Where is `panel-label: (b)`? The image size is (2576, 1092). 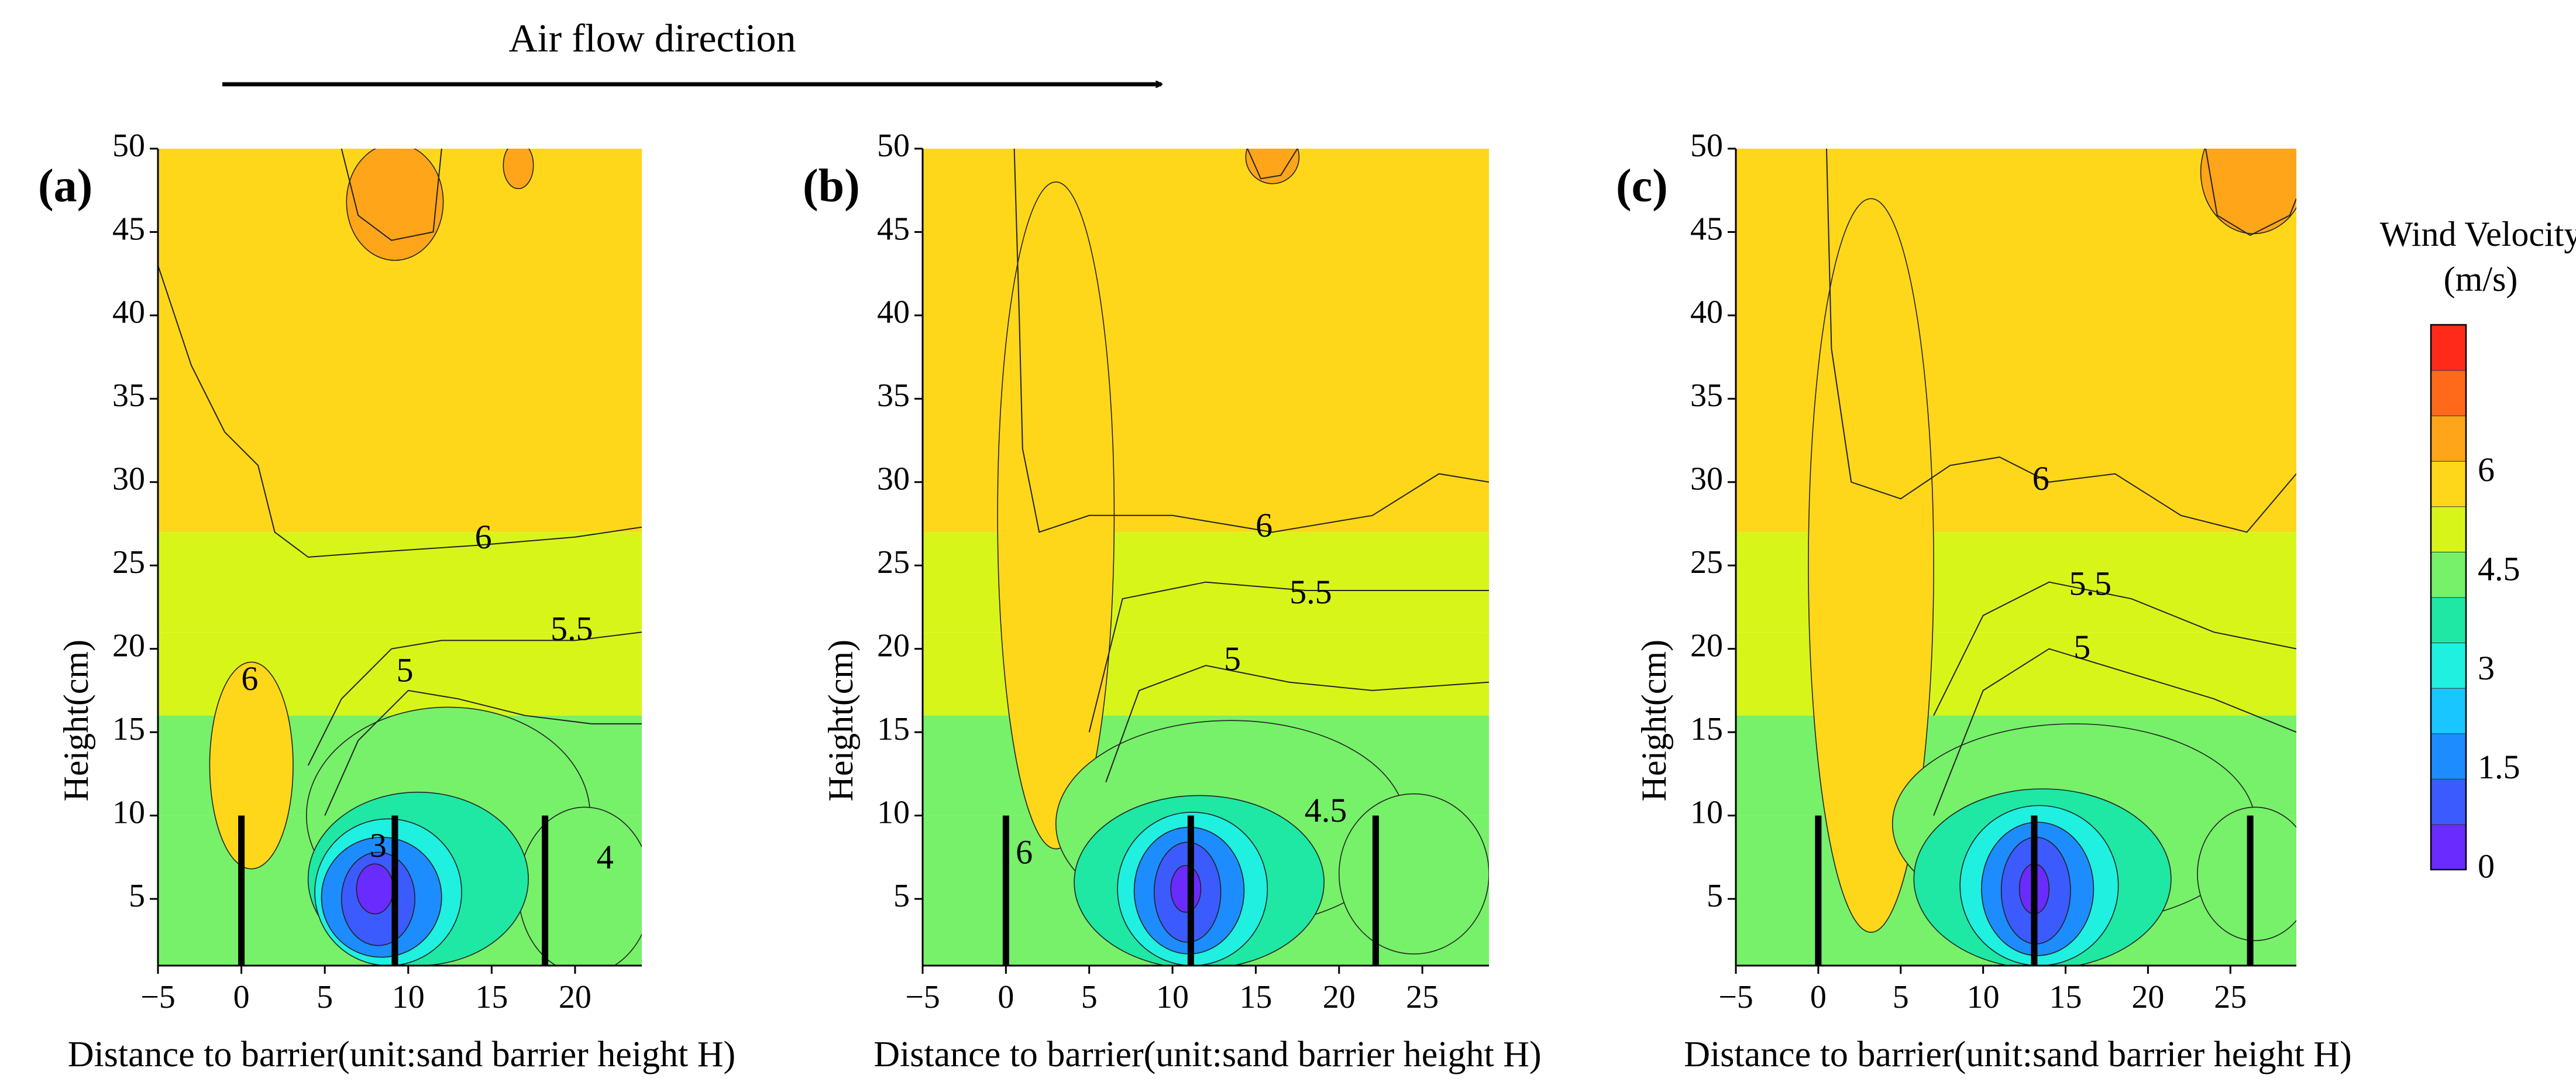 panel-label: (b) is located at coordinates (831, 186).